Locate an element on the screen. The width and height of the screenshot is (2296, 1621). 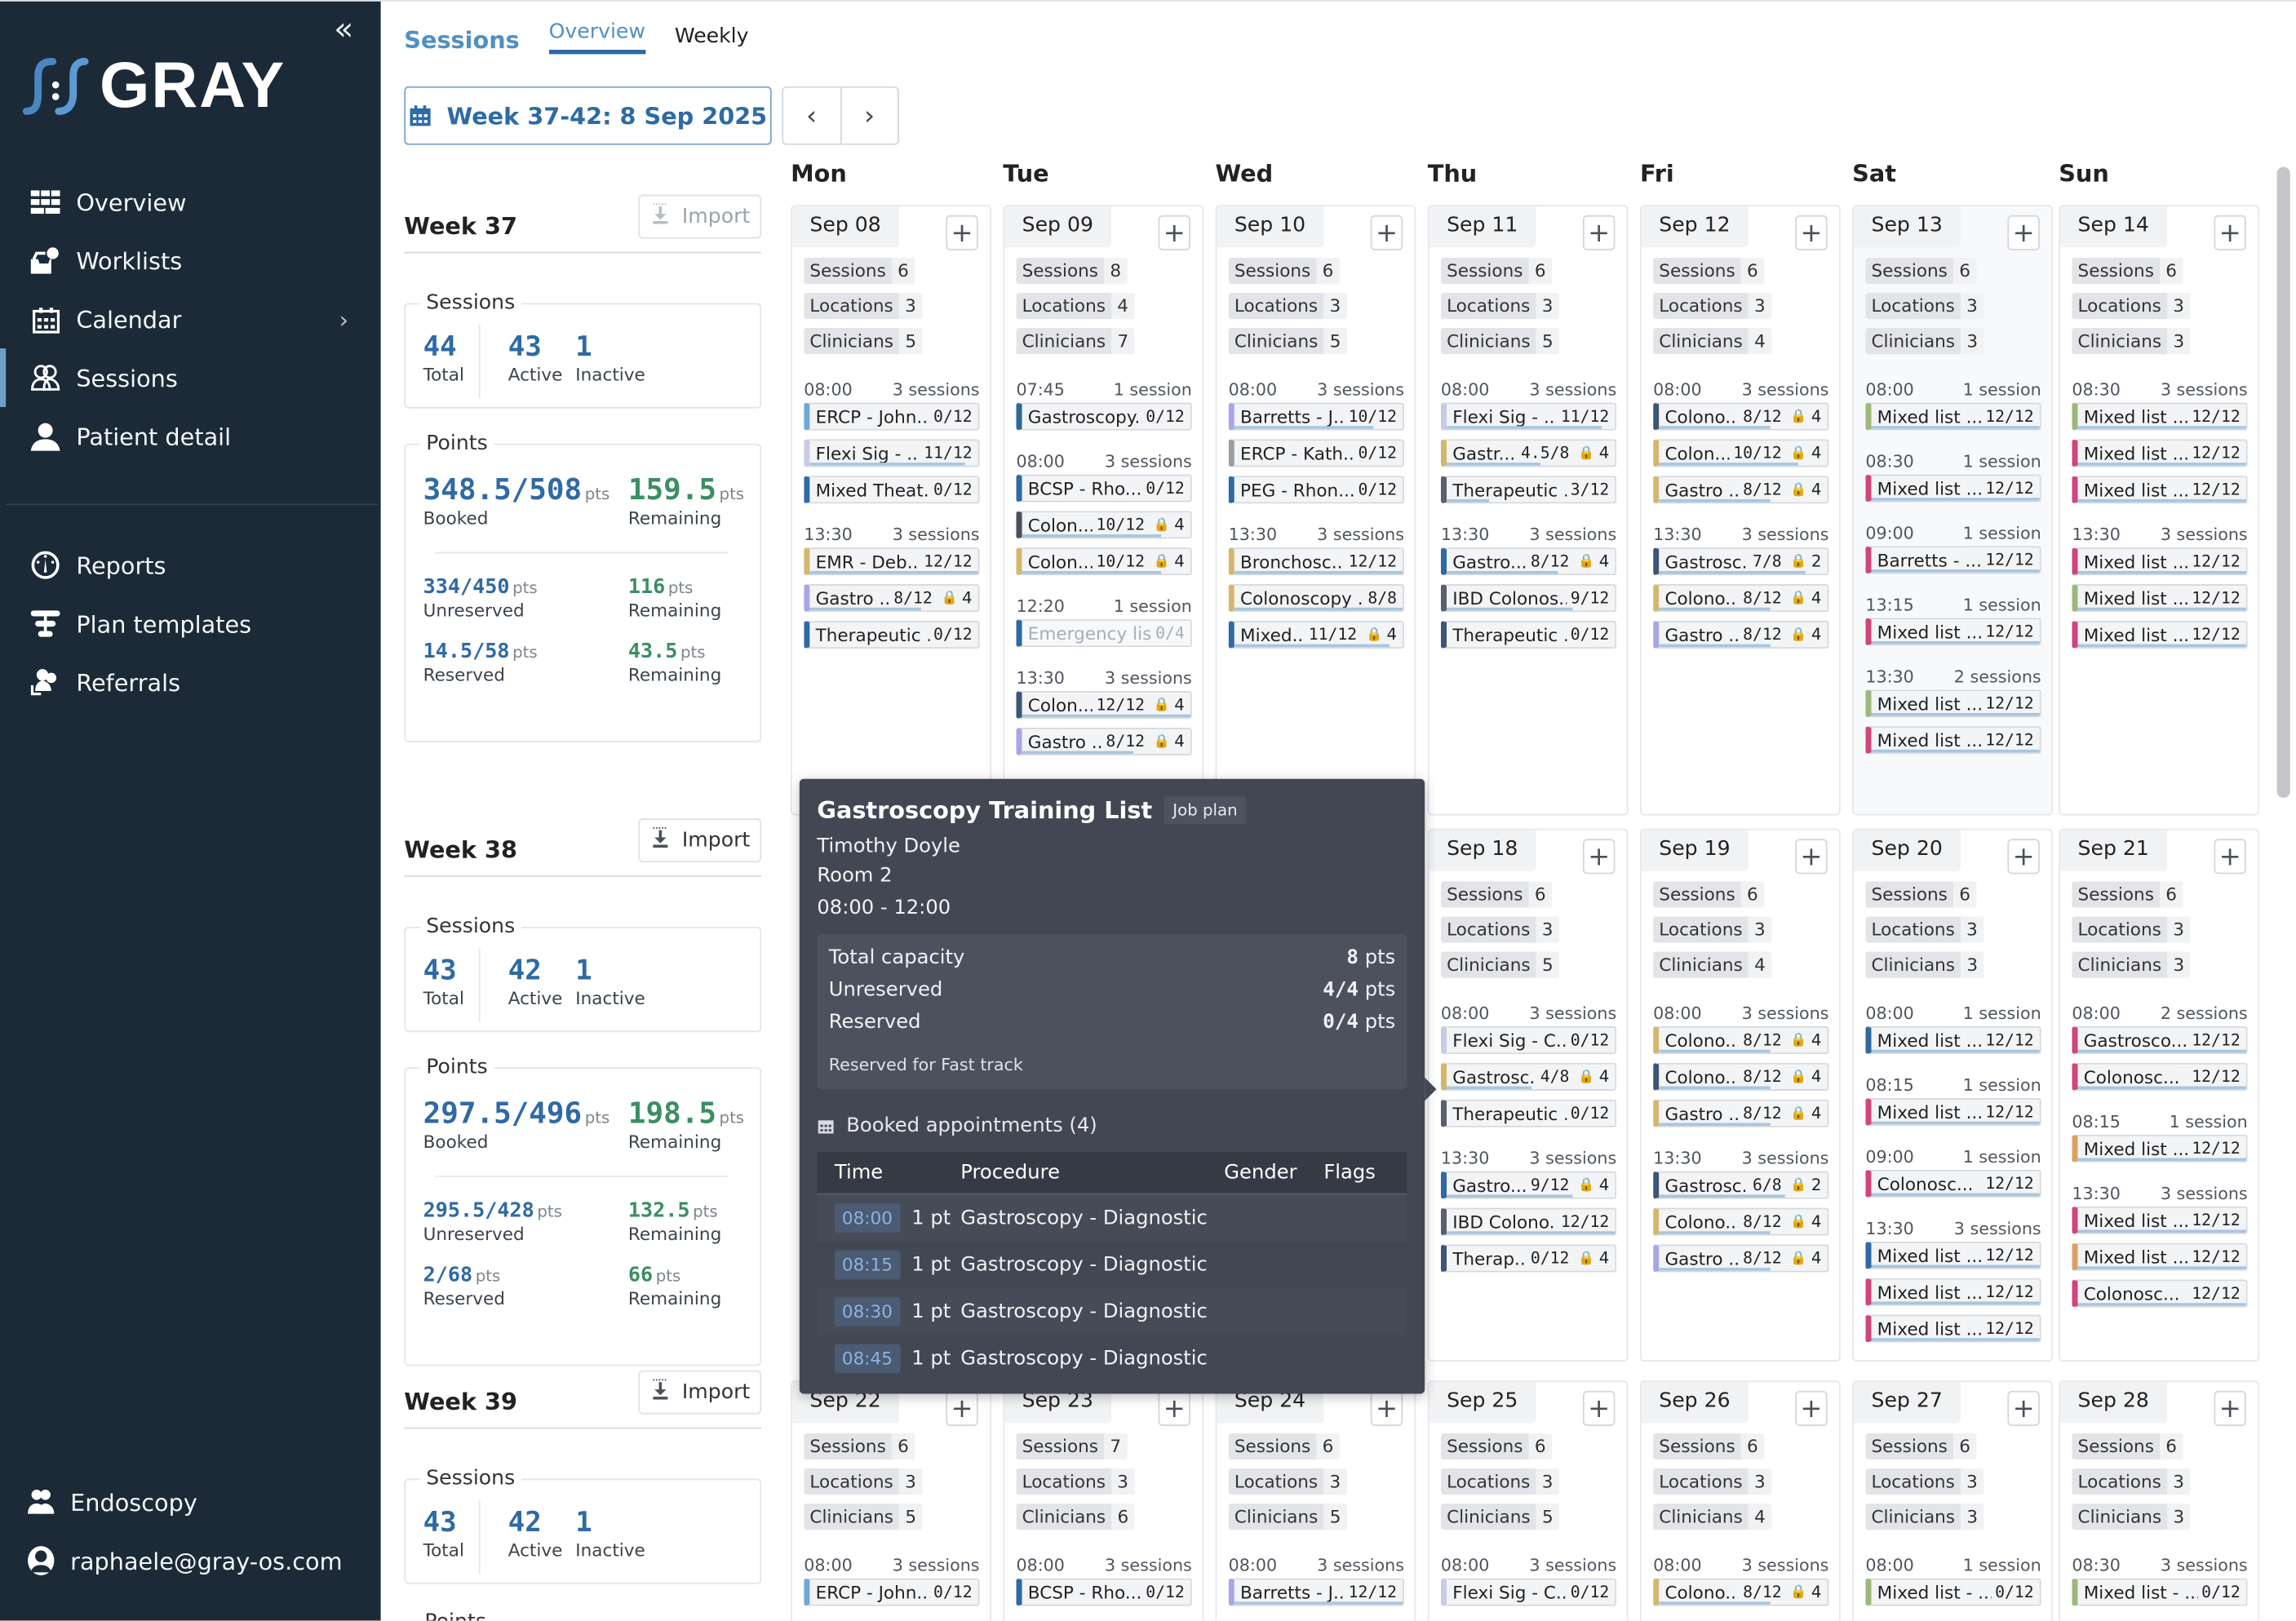
department-switcher: Endoscopy is located at coordinates (111, 1502).